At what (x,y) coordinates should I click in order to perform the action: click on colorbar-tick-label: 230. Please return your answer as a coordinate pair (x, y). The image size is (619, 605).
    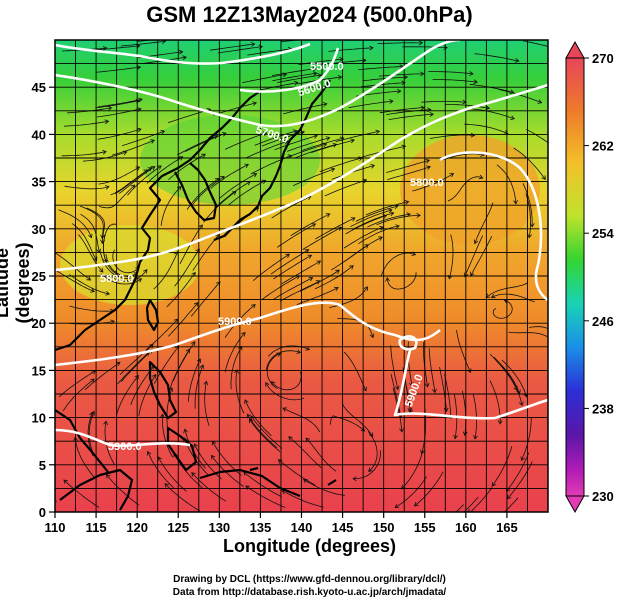
    Looking at the image, I should click on (603, 496).